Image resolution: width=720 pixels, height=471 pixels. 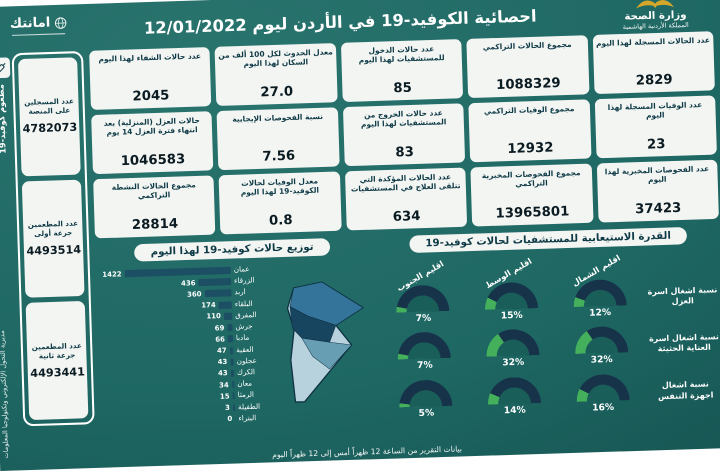 I want to click on stat-label: نسبة الفحوصات الإيجابية, so click(x=277, y=118).